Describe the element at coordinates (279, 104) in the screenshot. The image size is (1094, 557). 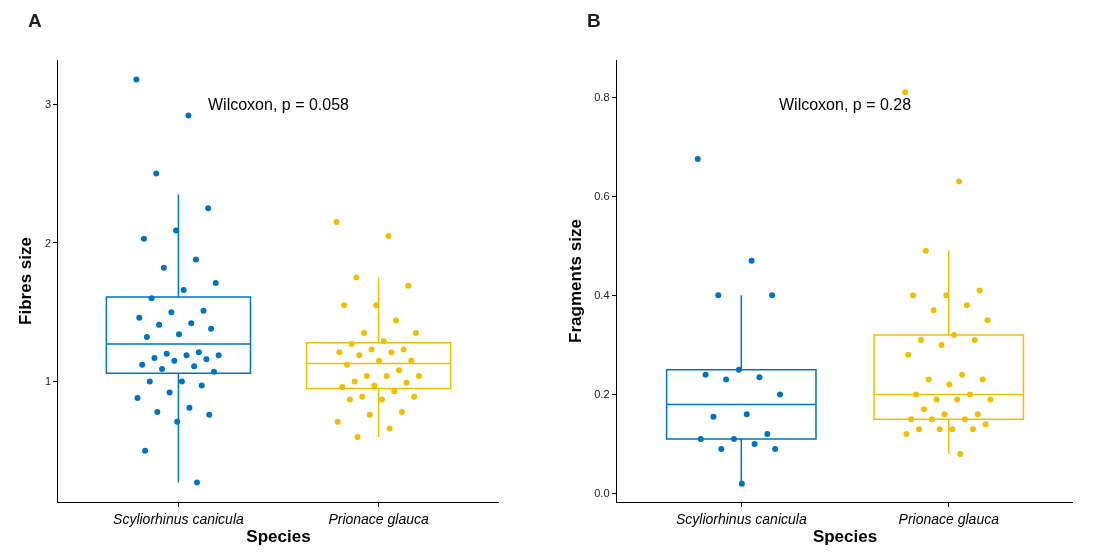
I see `annotation: Wilcoxon, p = 0.058` at that location.